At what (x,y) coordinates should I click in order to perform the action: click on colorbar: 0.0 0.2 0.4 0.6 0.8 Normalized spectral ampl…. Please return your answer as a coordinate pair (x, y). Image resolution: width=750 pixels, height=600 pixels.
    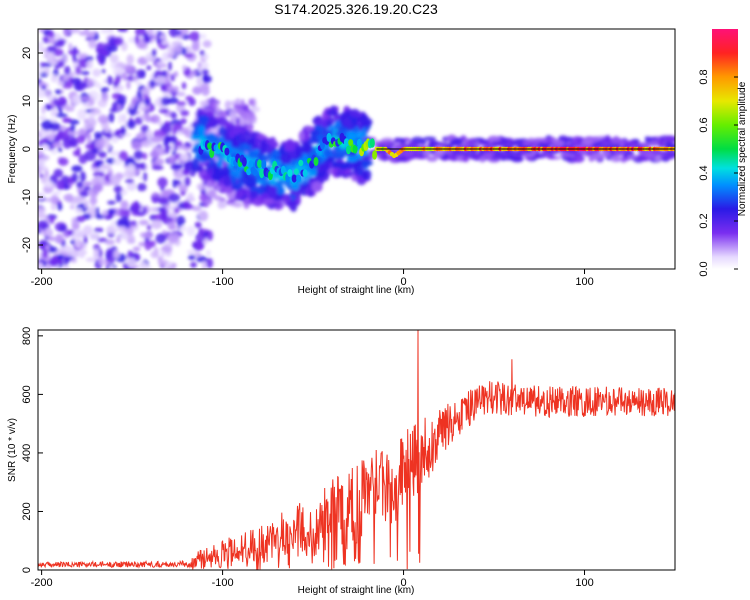
    Looking at the image, I should click on (723, 153).